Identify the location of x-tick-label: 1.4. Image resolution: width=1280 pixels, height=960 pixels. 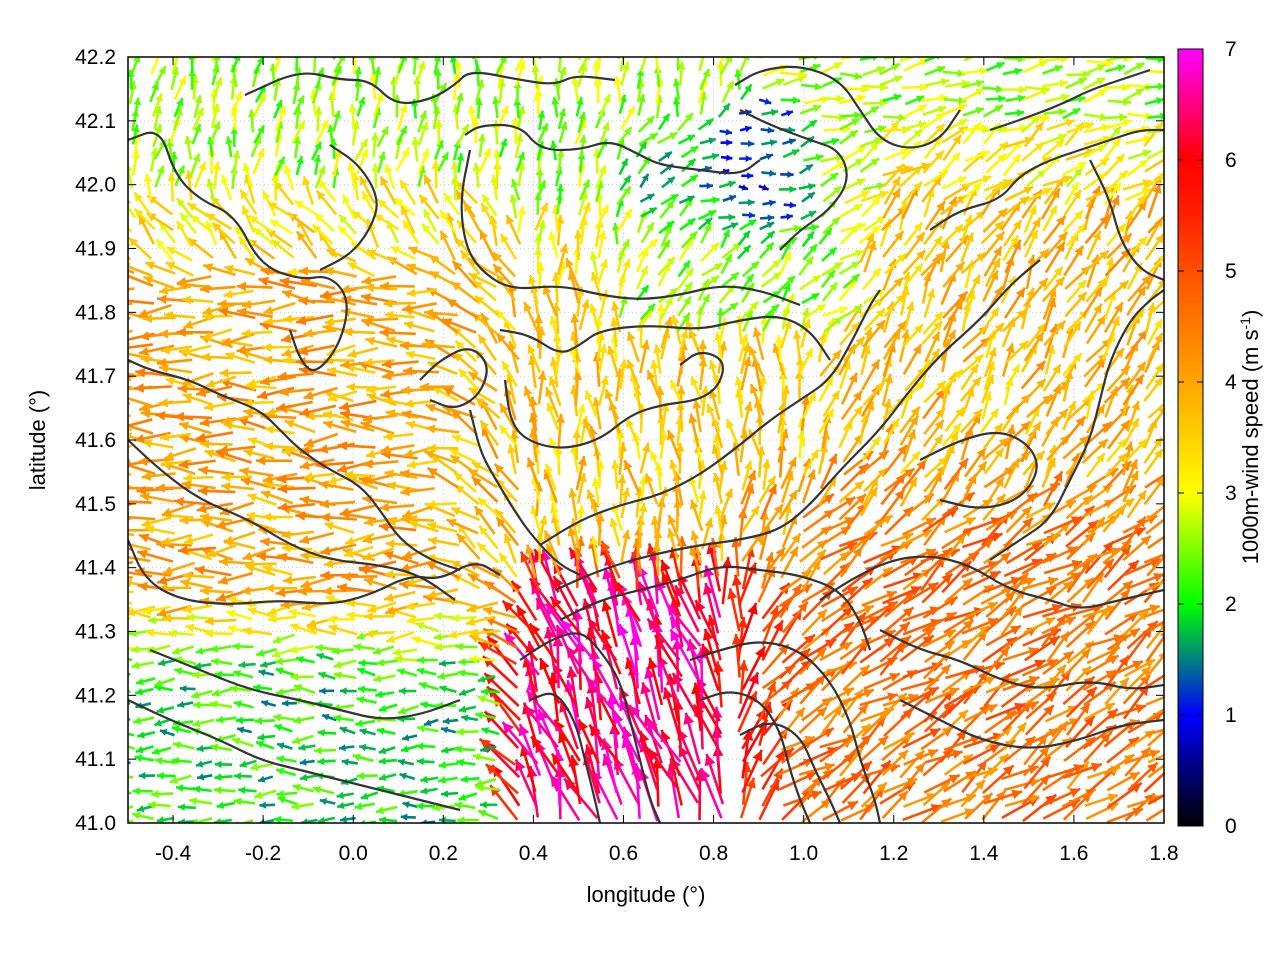
(984, 853).